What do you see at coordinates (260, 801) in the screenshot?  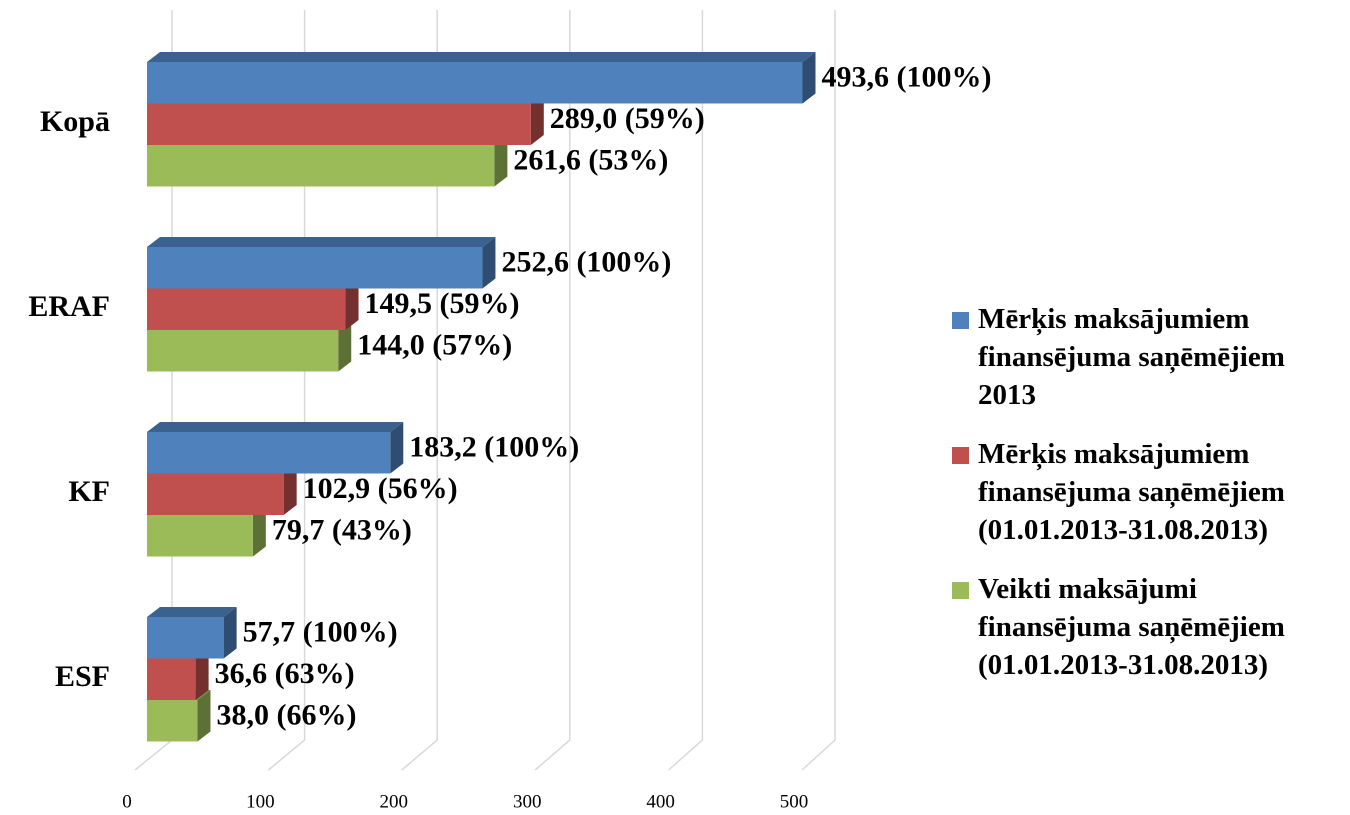 I see `x-tick-label: 100` at bounding box center [260, 801].